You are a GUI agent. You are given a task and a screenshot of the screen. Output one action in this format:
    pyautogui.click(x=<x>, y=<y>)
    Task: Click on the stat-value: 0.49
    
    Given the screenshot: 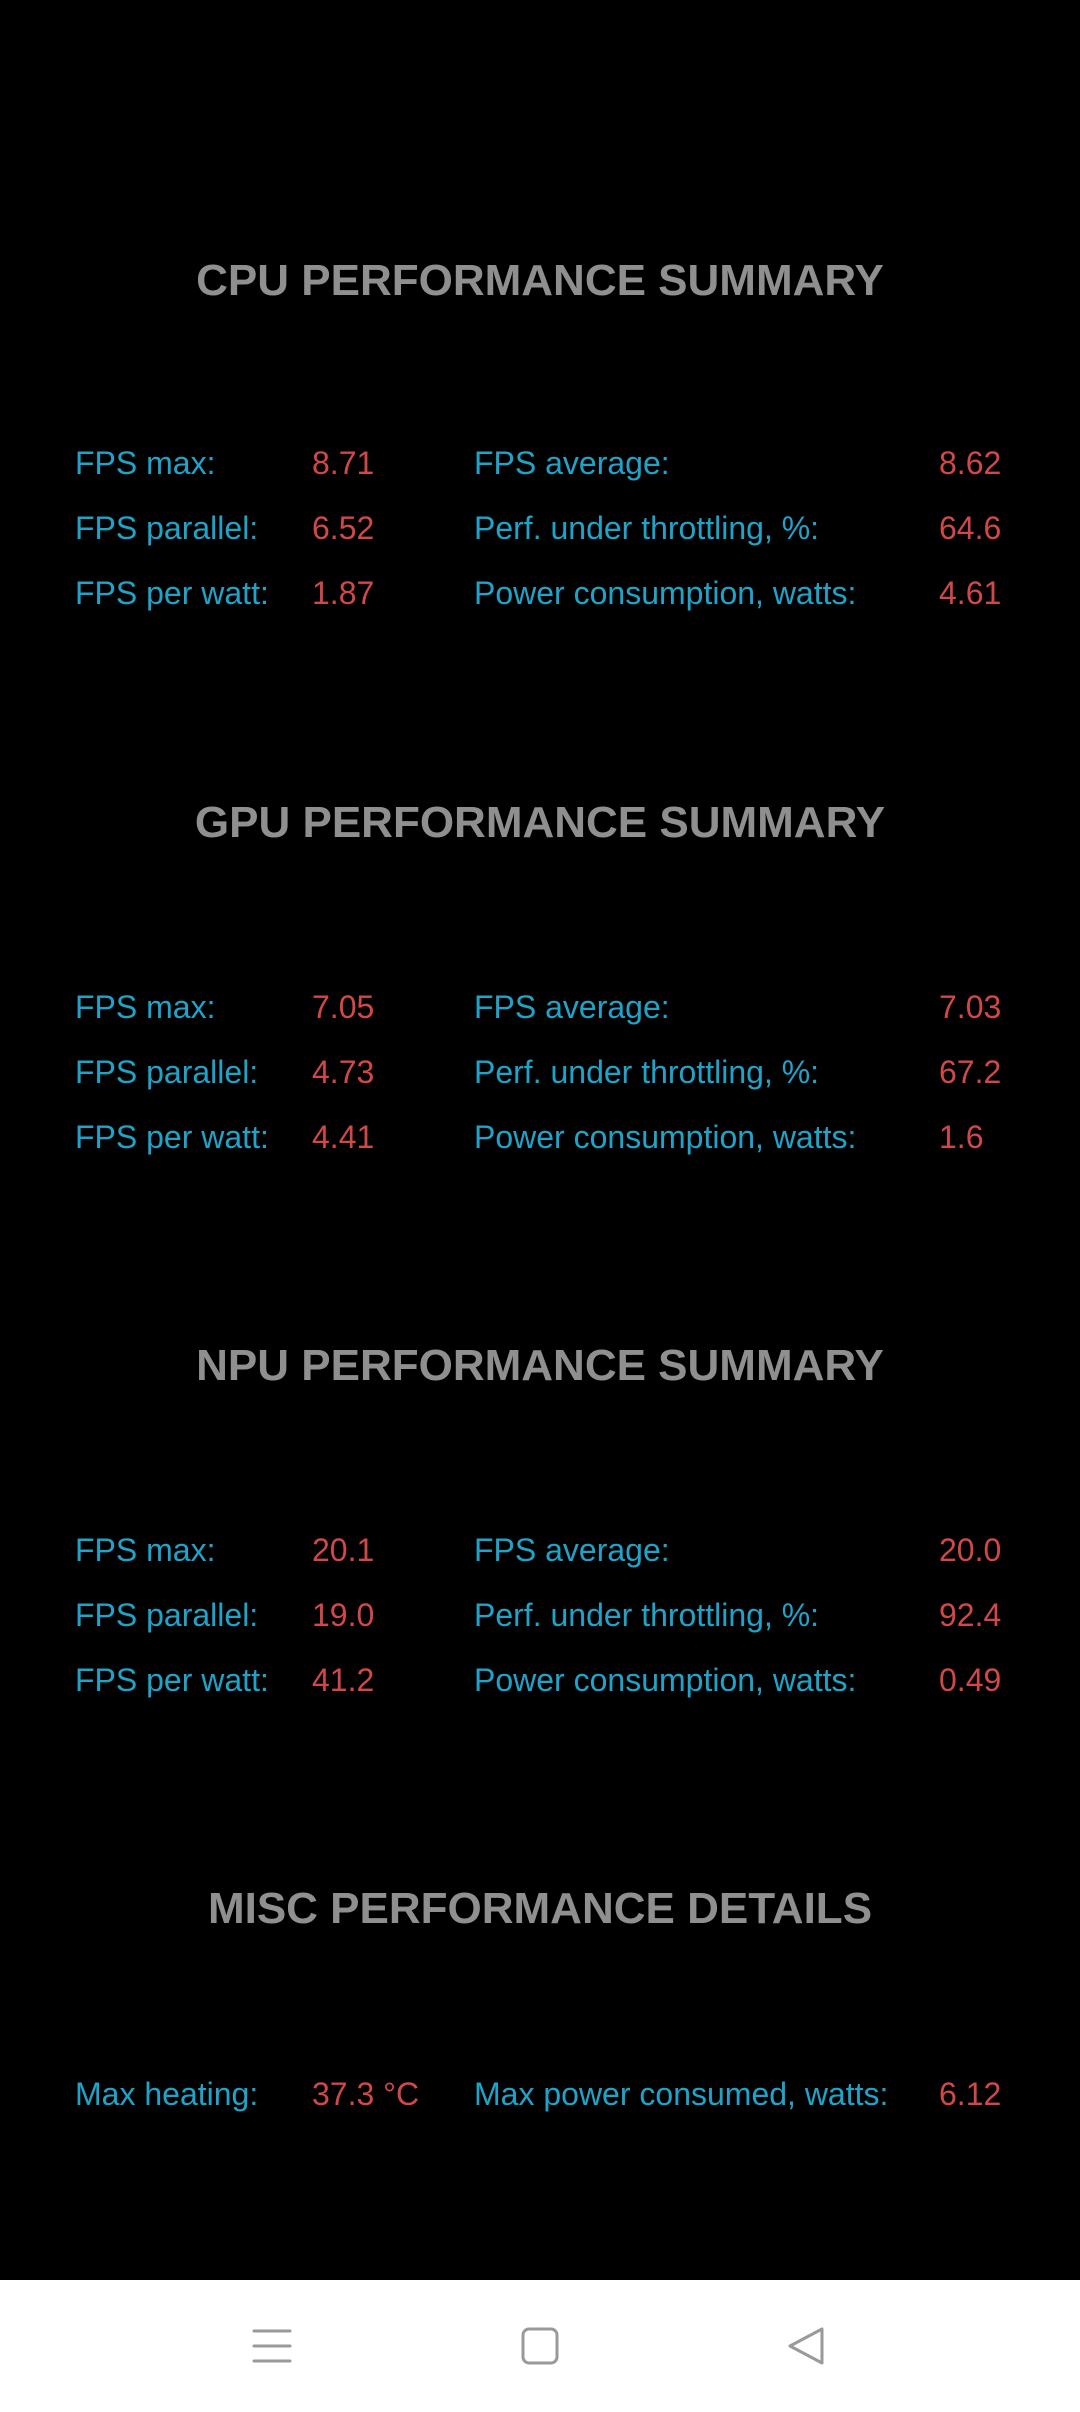 What is the action you would take?
    pyautogui.click(x=970, y=1680)
    